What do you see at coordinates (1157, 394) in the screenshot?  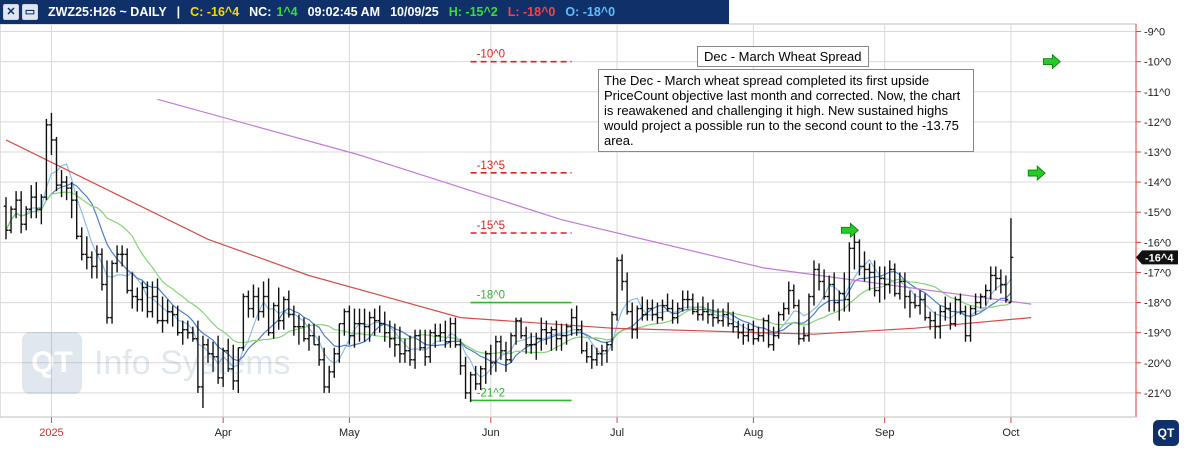 I see `y-tick-label: -21^0` at bounding box center [1157, 394].